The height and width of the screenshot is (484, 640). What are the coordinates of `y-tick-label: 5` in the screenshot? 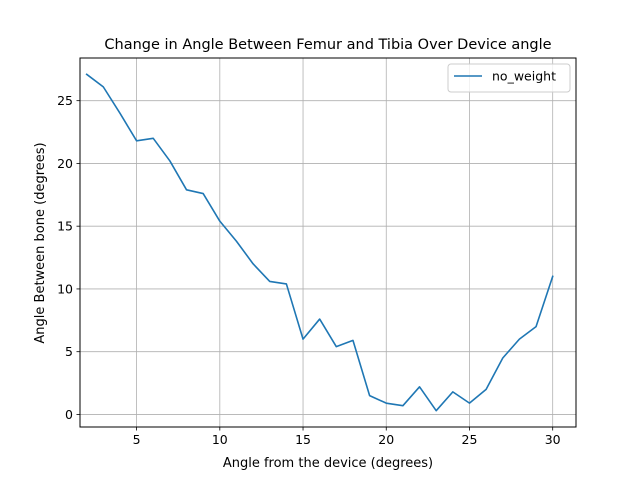 It's located at (69, 351).